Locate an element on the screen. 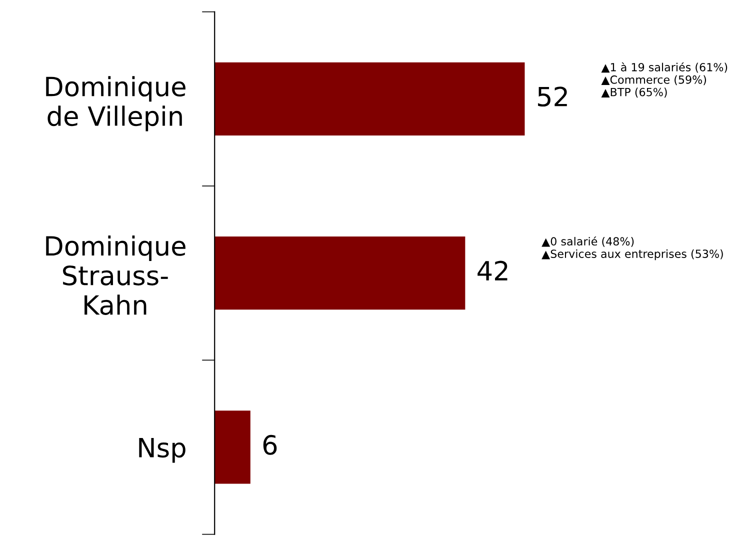  y-tick-label: Nsp is located at coordinates (162, 450).